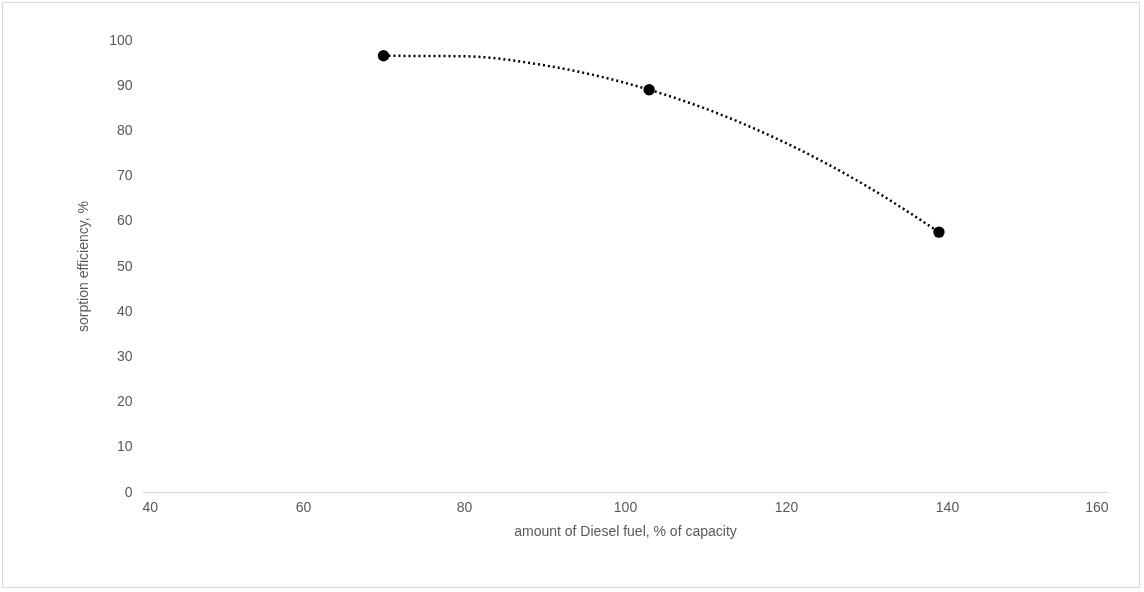 This screenshot has width=1144, height=592. What do you see at coordinates (121, 39) in the screenshot?
I see `y-tick-label: 100` at bounding box center [121, 39].